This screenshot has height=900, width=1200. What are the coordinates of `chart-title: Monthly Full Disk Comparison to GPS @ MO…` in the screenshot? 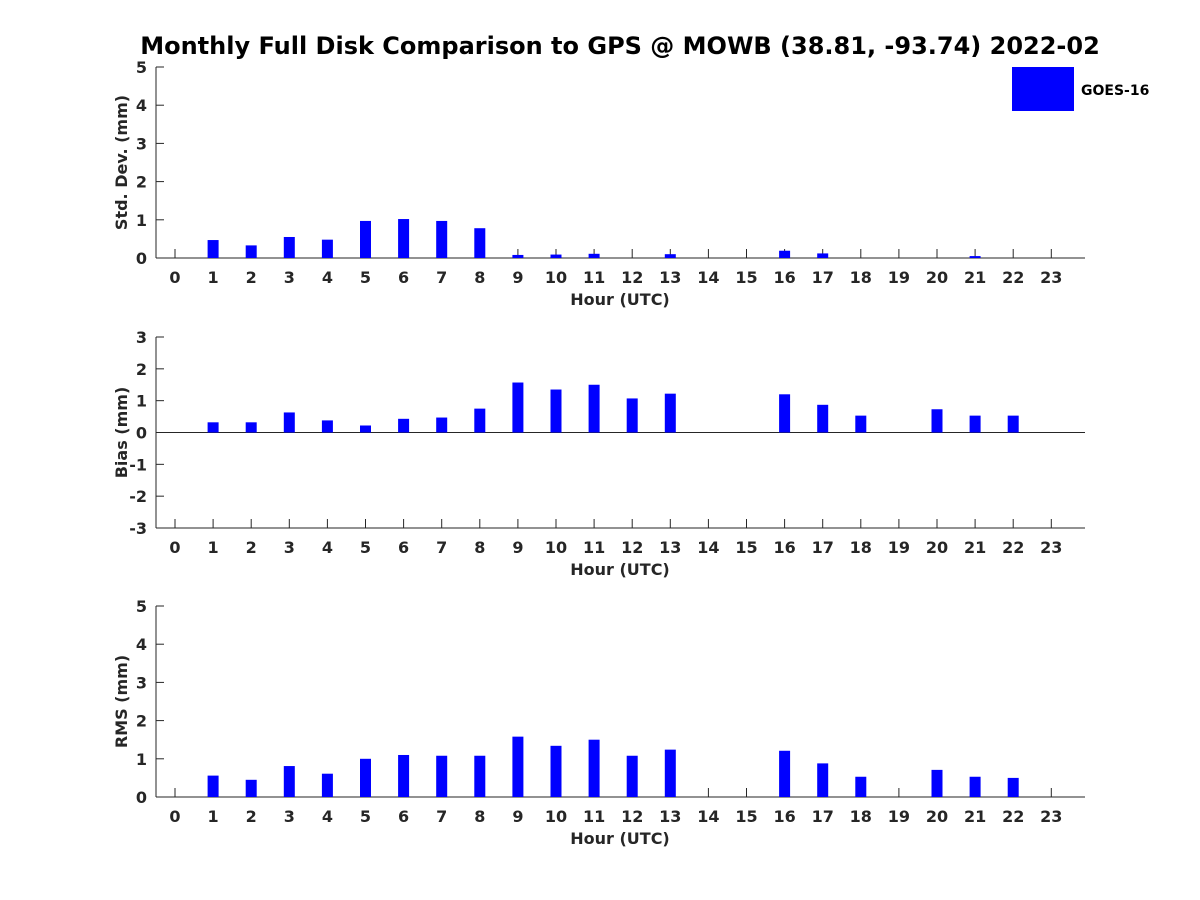 It's located at (620, 46).